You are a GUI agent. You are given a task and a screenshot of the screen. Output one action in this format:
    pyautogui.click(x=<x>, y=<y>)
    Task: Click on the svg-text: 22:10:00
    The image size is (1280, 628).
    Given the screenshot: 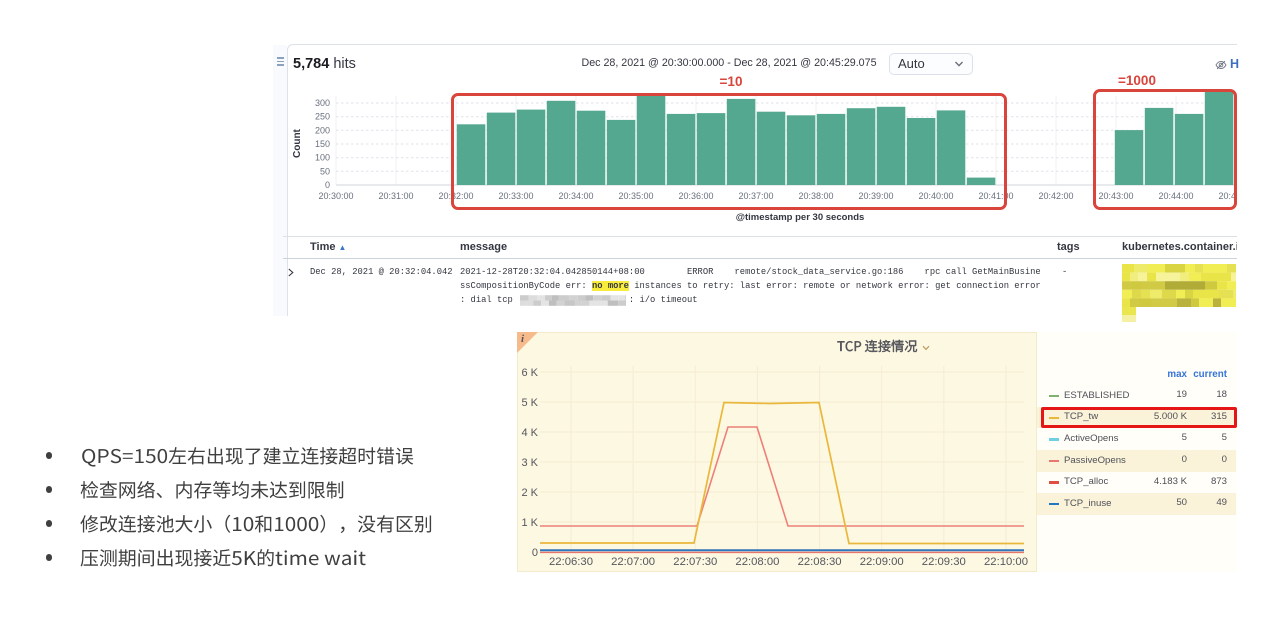 What is the action you would take?
    pyautogui.click(x=1006, y=562)
    